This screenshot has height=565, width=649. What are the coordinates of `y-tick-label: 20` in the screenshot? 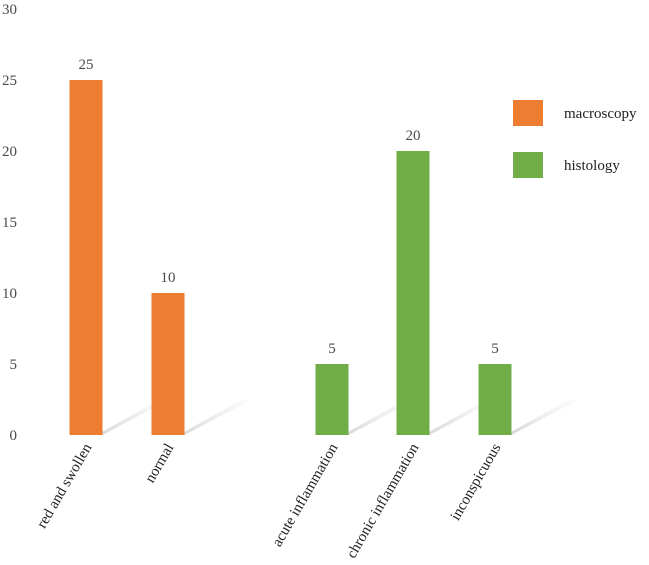 It's located at (9, 152).